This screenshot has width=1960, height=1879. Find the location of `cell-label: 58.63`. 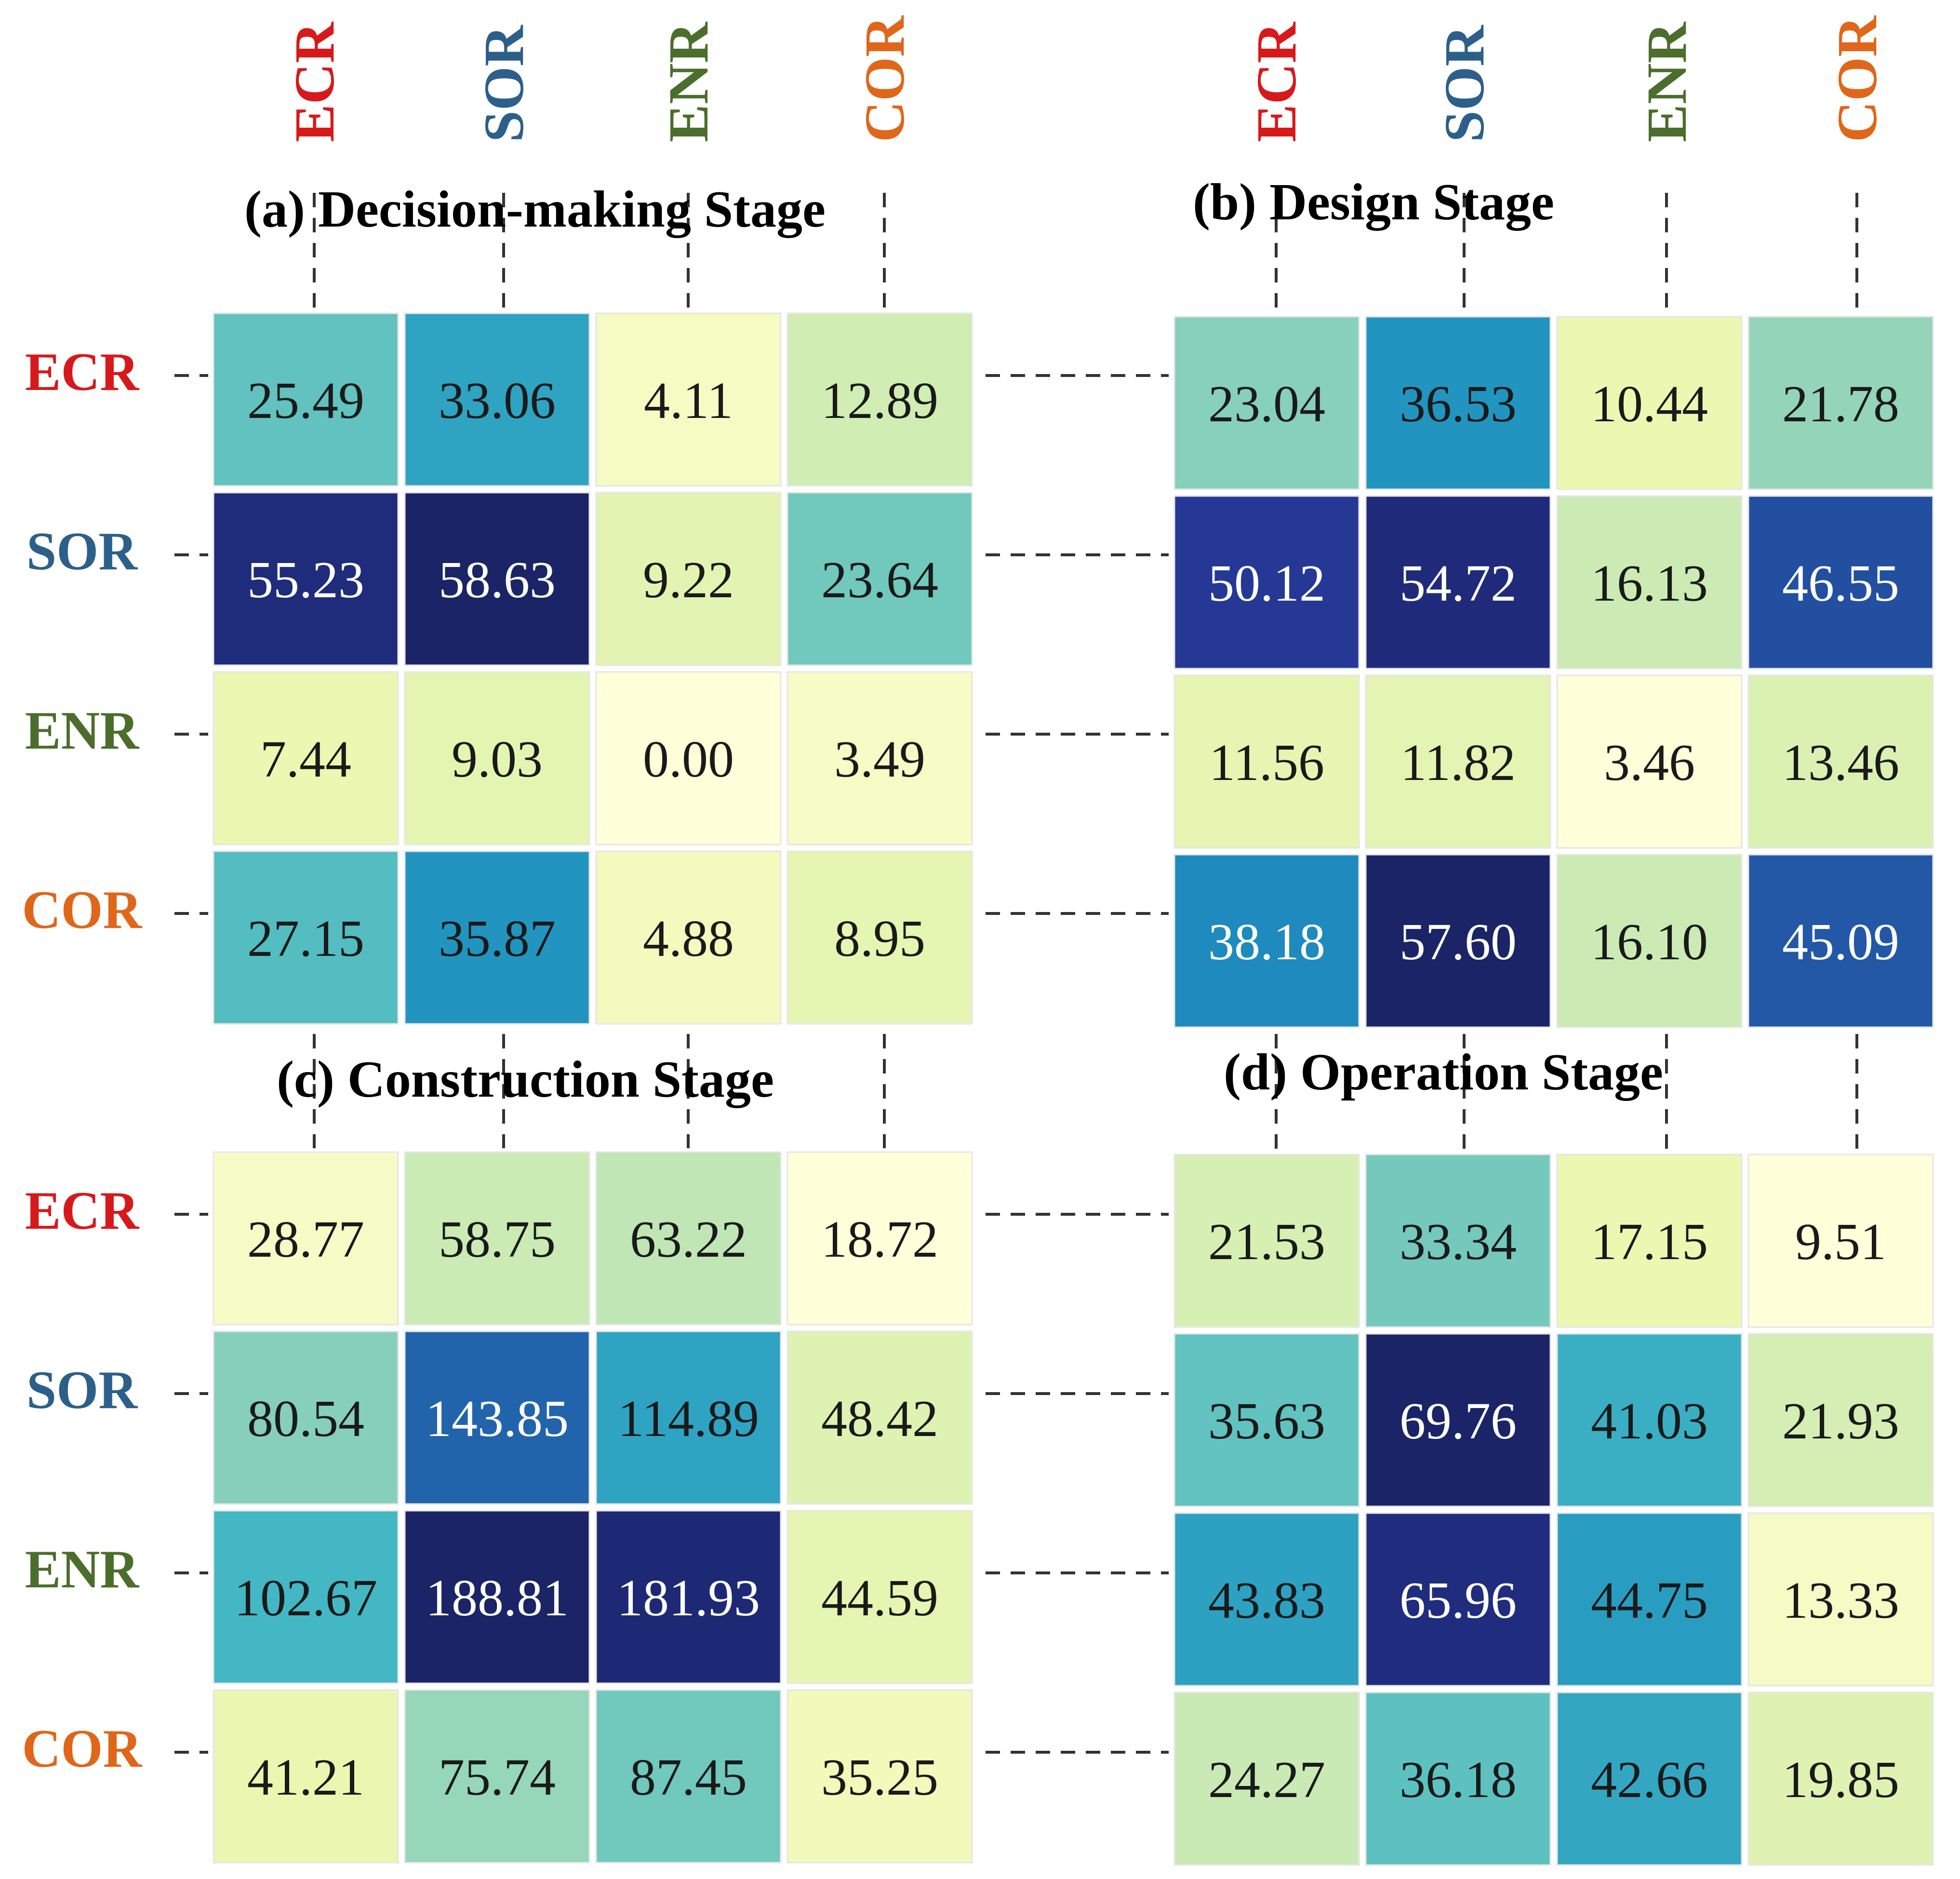

cell-label: 58.63 is located at coordinates (497, 580).